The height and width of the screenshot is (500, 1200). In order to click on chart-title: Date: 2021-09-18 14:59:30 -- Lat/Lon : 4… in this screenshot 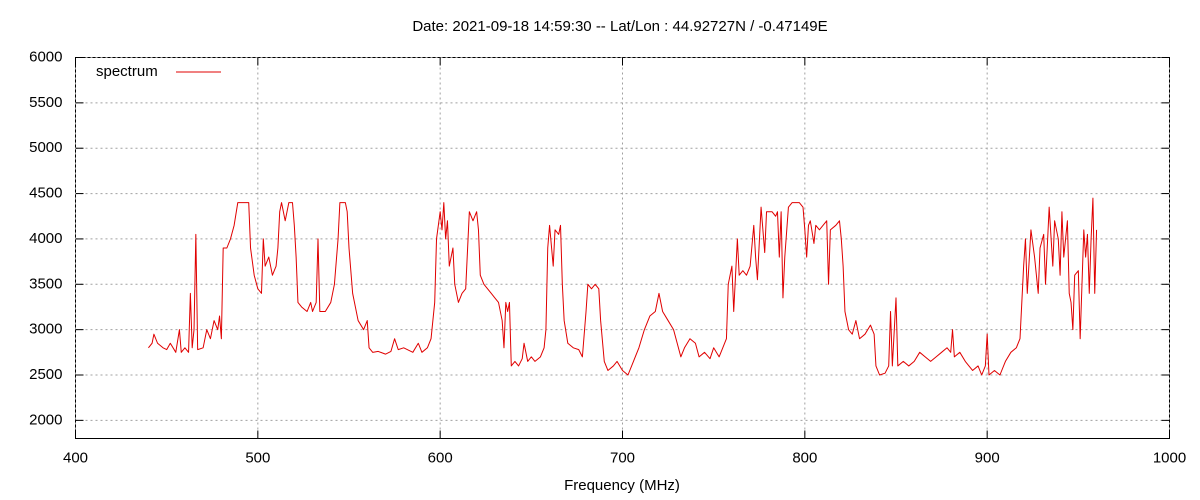, I will do `click(619, 26)`.